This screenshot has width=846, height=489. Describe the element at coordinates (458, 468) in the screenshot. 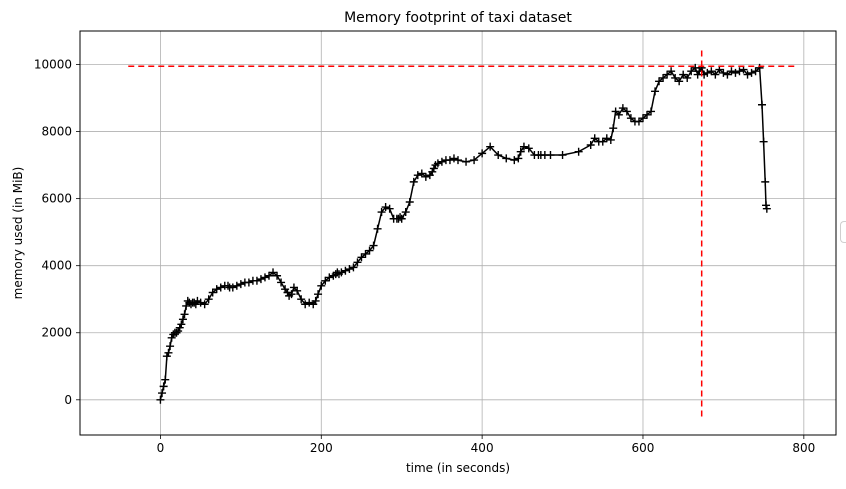

I see `x-axis-label: time (in seconds)` at that location.